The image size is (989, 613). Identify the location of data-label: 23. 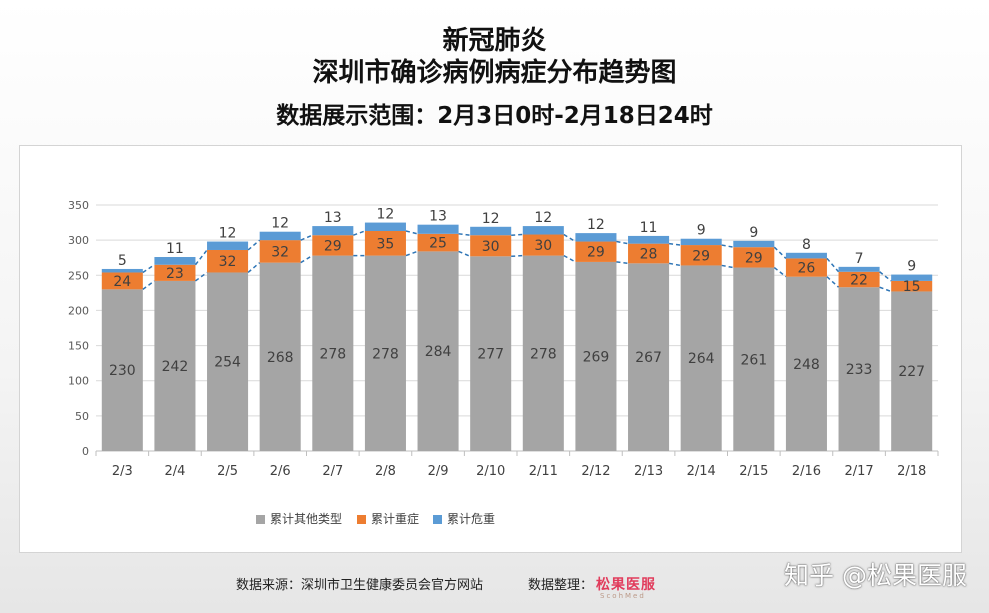
(175, 274).